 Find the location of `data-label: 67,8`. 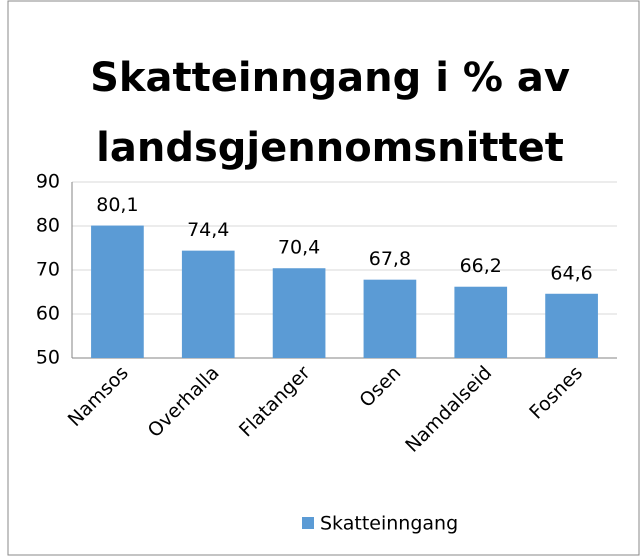

data-label: 67,8 is located at coordinates (390, 259).